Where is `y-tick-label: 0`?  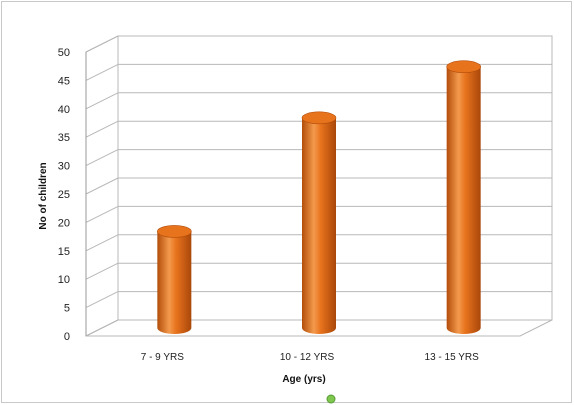
y-tick-label: 0 is located at coordinates (67, 337).